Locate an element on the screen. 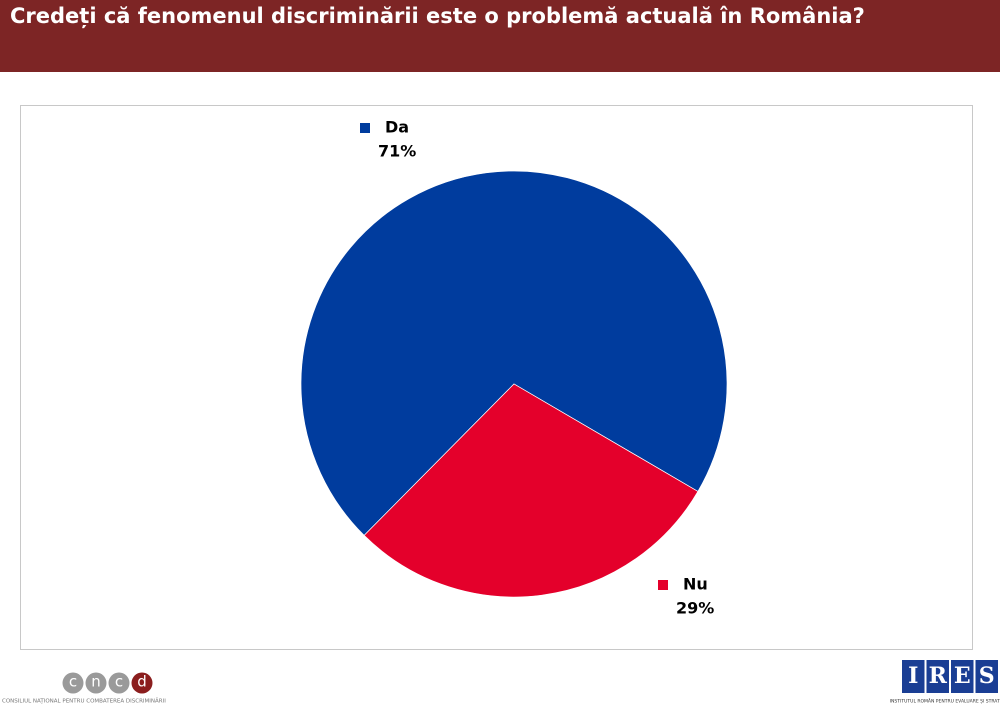  logo-letter: I is located at coordinates (913, 676).